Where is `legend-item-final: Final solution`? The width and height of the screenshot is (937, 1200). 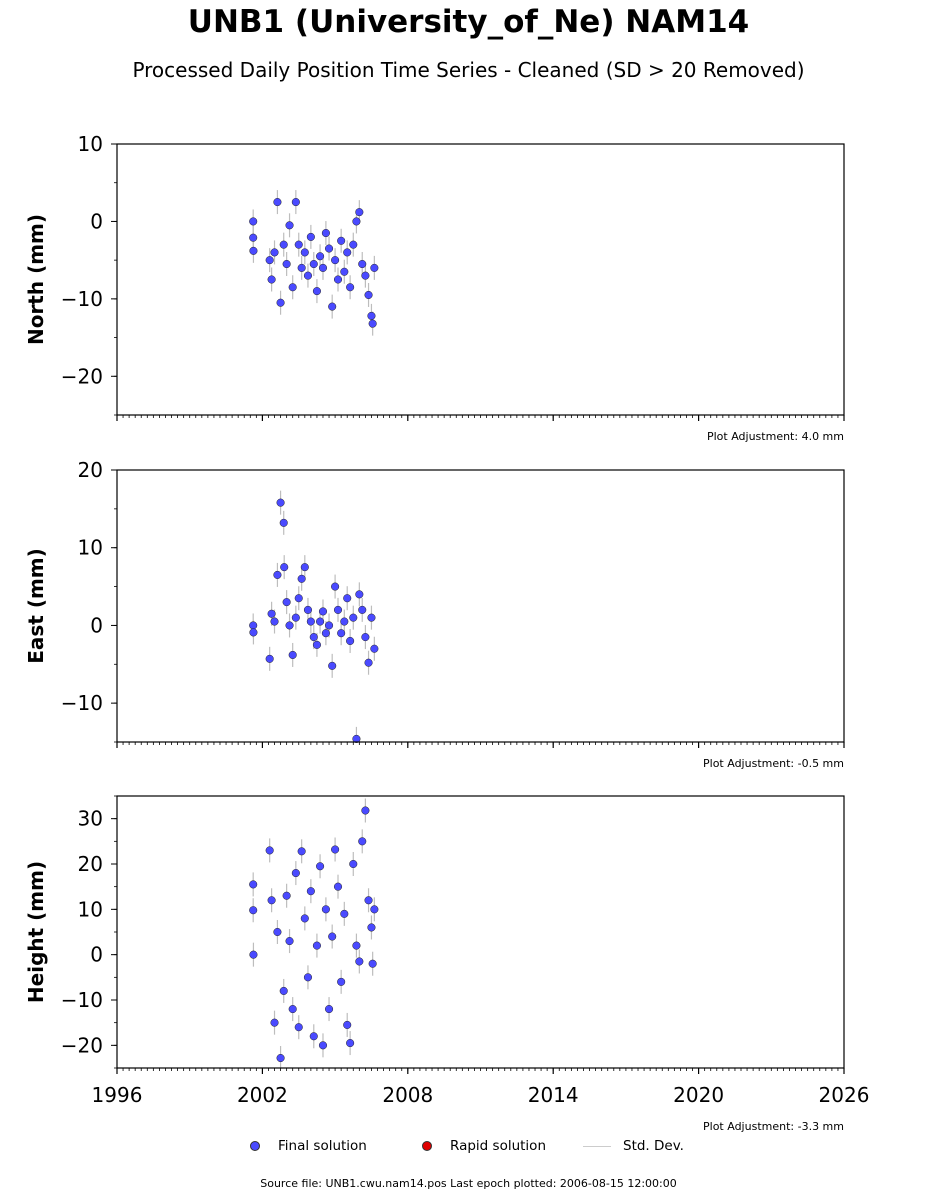
legend-item-final: Final solution is located at coordinates (308, 1146).